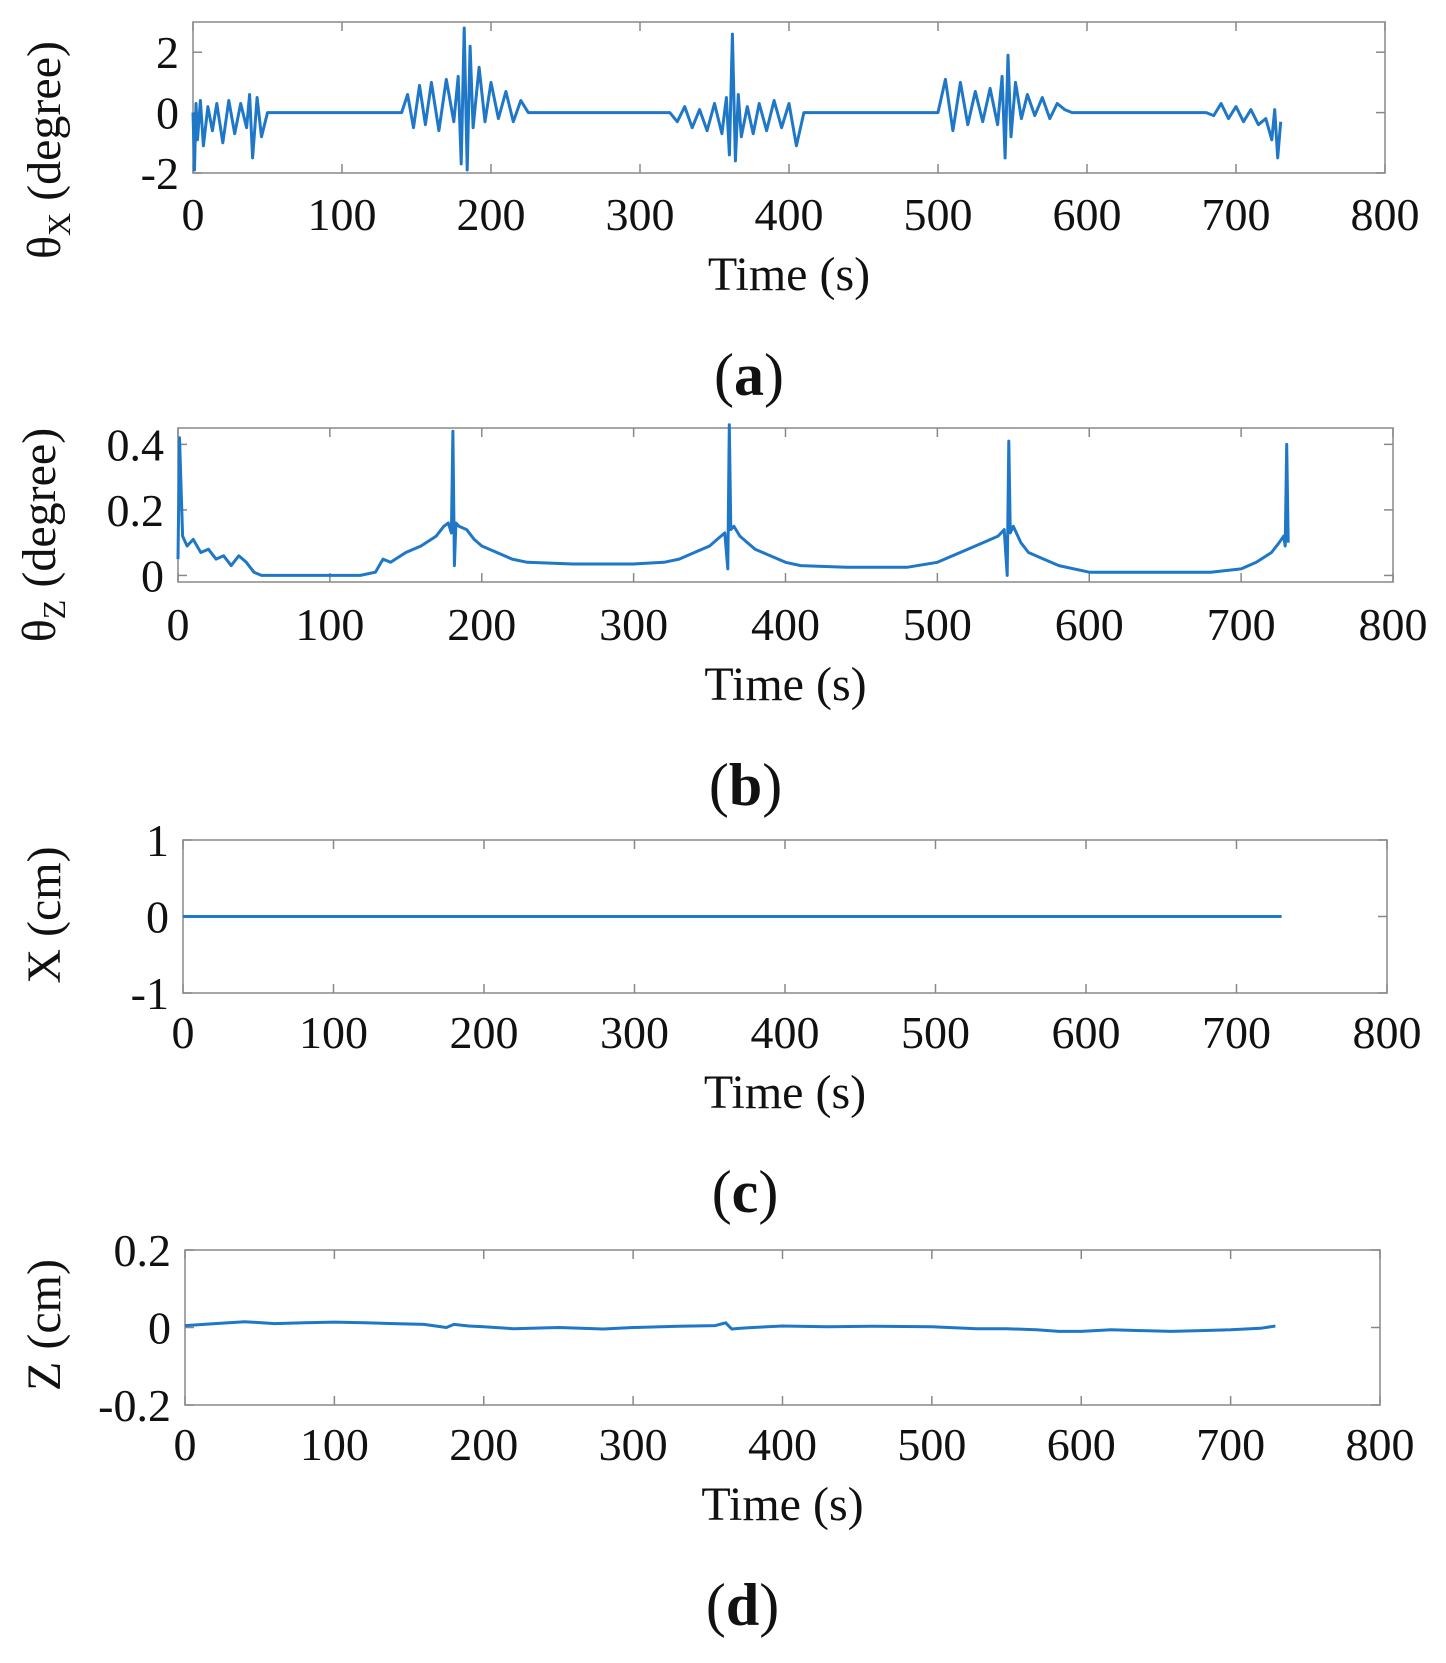  I want to click on y-axis-label: θX (degree), so click(47, 150).